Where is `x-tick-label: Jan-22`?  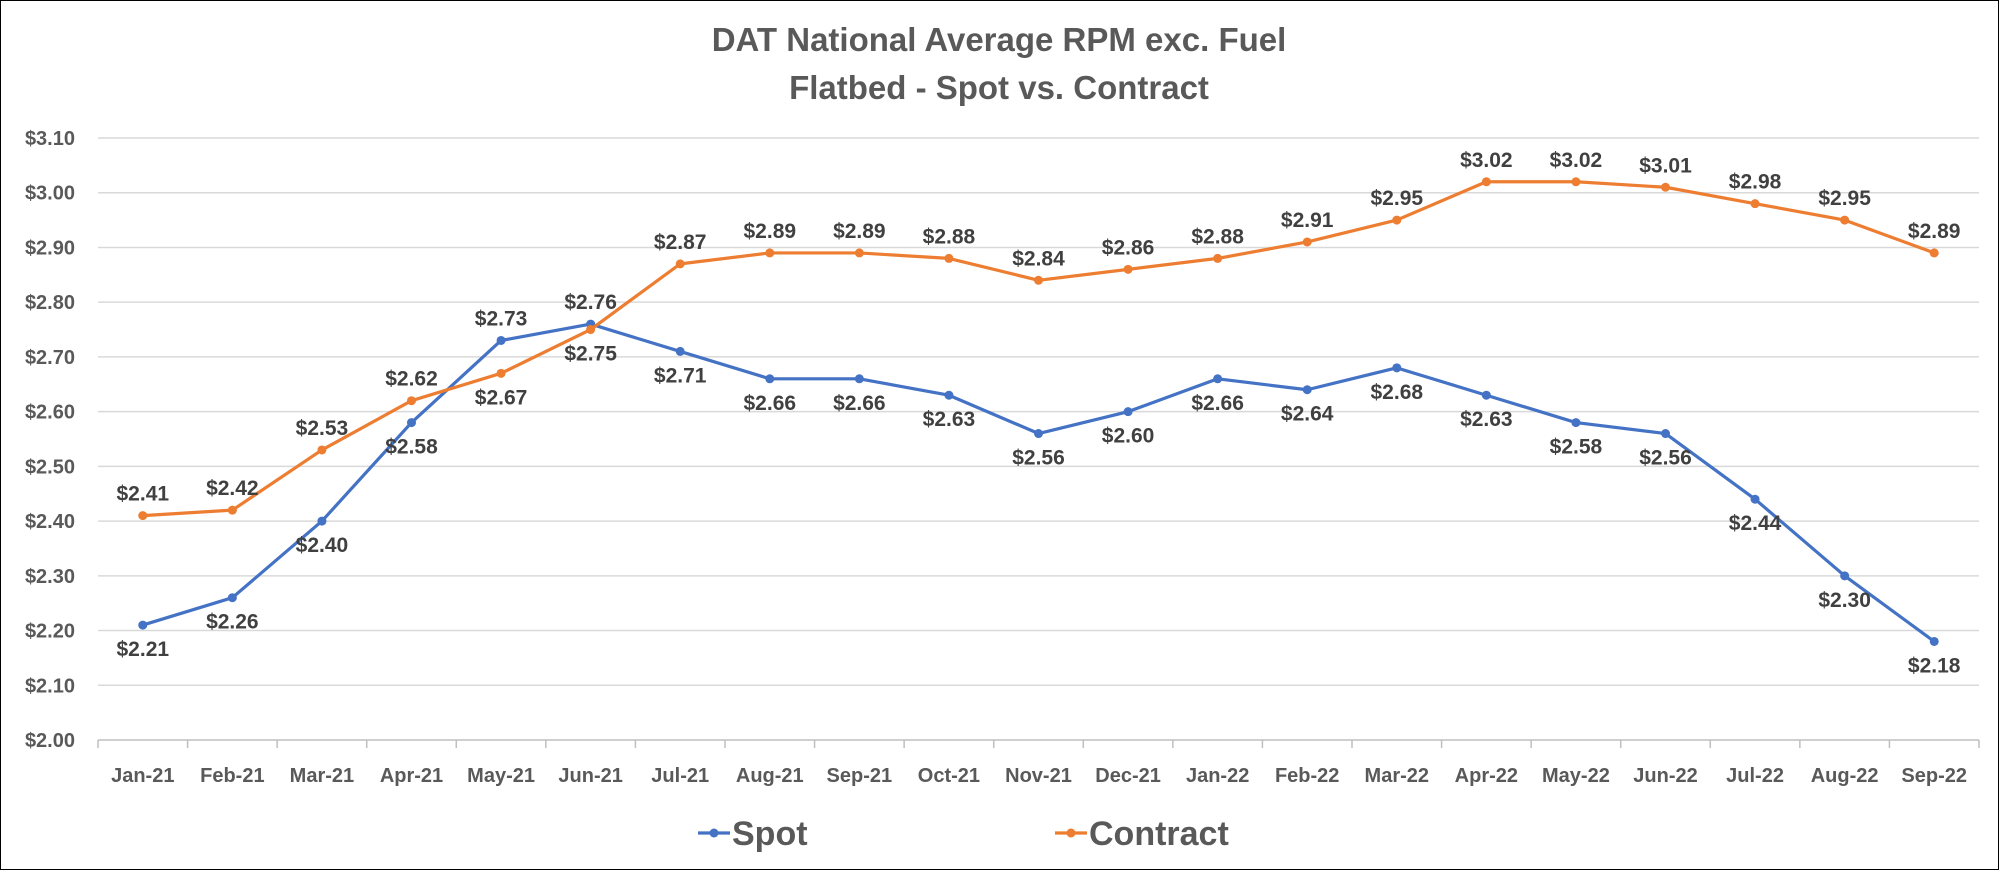 x-tick-label: Jan-22 is located at coordinates (1217, 776).